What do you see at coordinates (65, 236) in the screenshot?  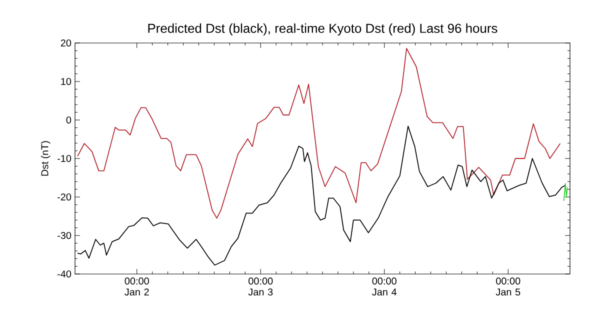 I see `y-tick-label: -30` at bounding box center [65, 236].